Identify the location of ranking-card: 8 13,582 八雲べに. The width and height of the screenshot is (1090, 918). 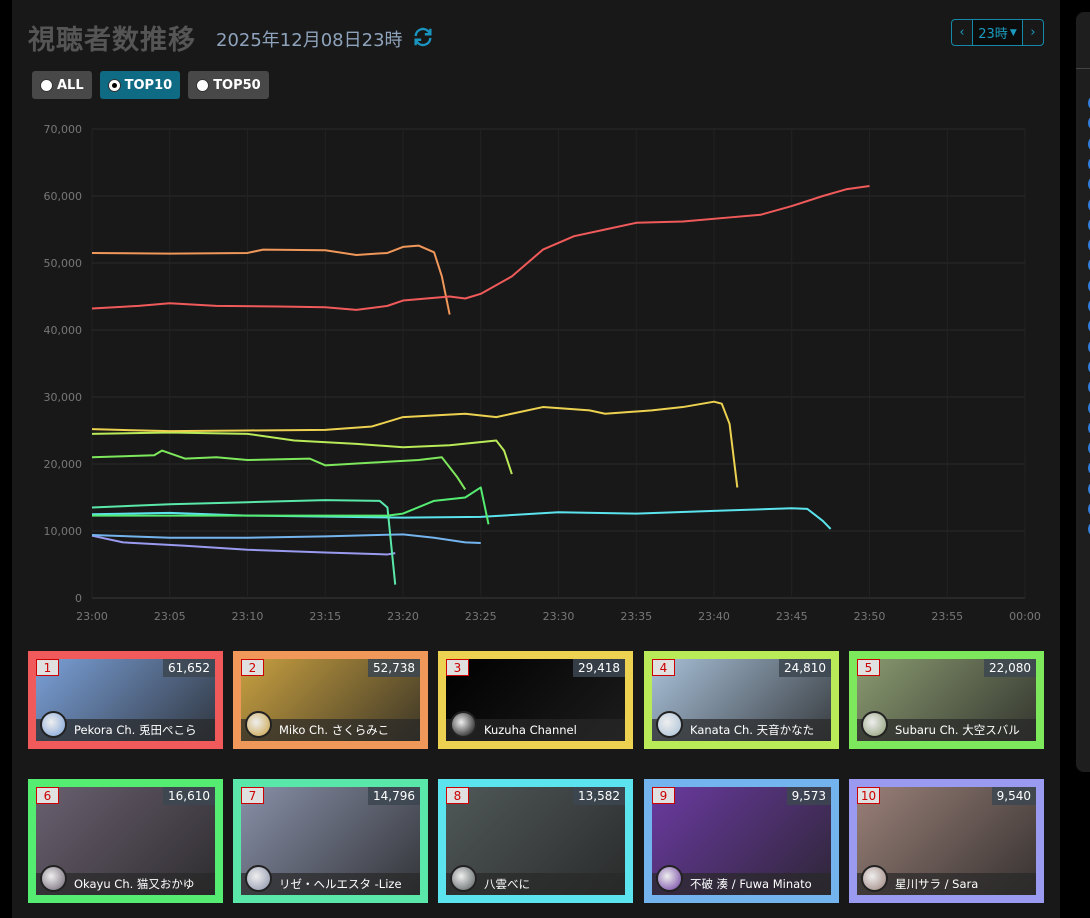
(535, 841).